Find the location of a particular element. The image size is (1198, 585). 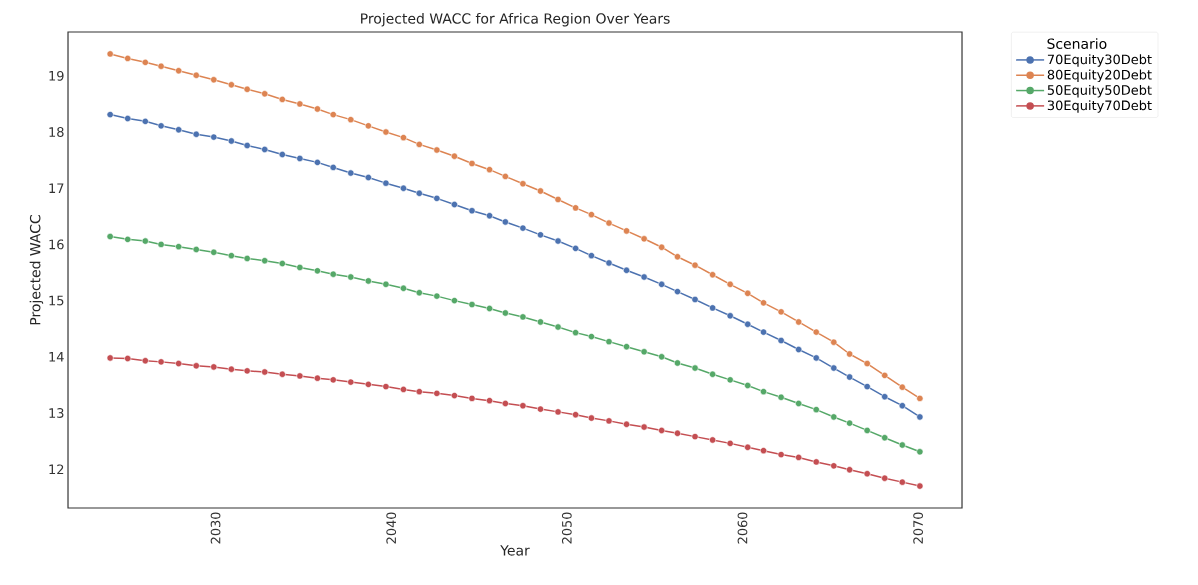

y-tick-label: 17 is located at coordinates (56, 188).